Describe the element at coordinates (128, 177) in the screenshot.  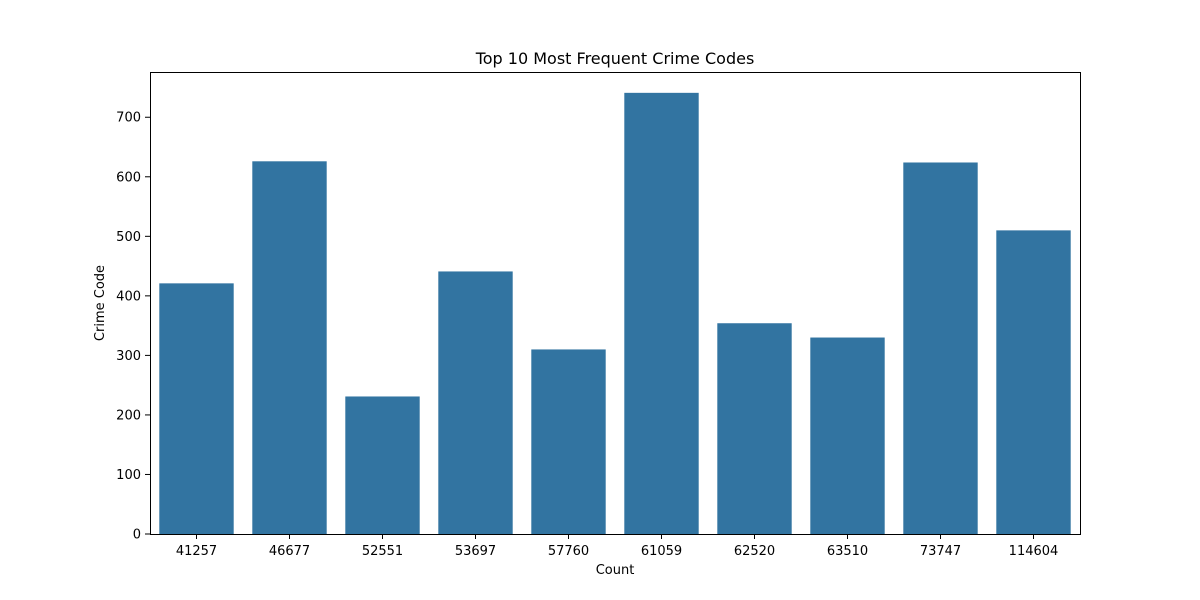
I see `y-tick-label: 600` at that location.